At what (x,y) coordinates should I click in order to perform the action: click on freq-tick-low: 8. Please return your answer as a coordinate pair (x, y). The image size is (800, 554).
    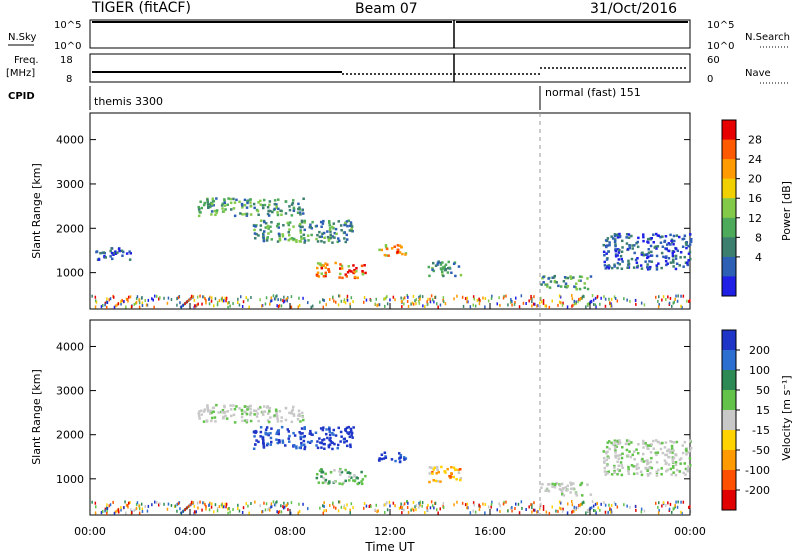
    Looking at the image, I should click on (69, 79).